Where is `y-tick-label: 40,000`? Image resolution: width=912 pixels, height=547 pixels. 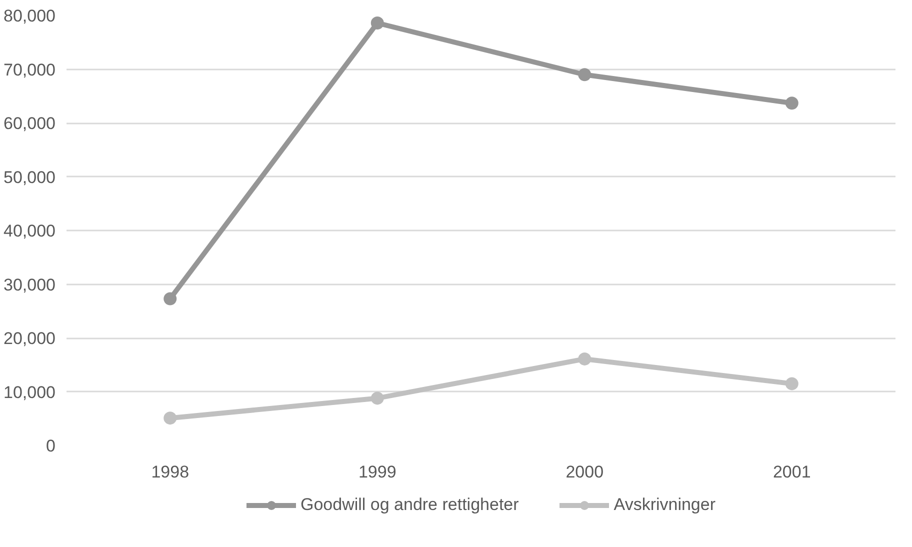
y-tick-label: 40,000 is located at coordinates (30, 231).